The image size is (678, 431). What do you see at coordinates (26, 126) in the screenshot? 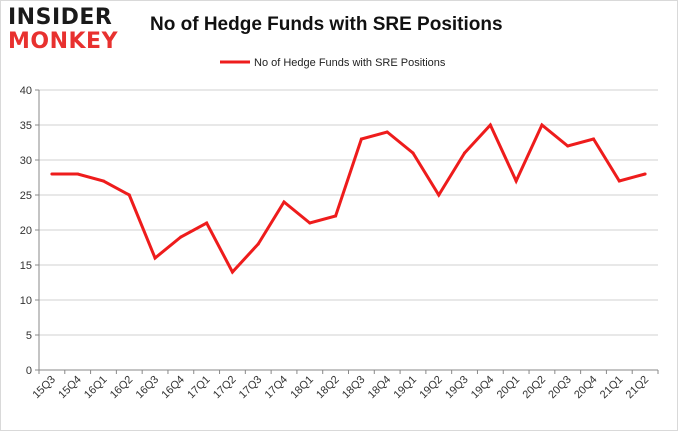
I see `y-tick-label: 35` at bounding box center [26, 126].